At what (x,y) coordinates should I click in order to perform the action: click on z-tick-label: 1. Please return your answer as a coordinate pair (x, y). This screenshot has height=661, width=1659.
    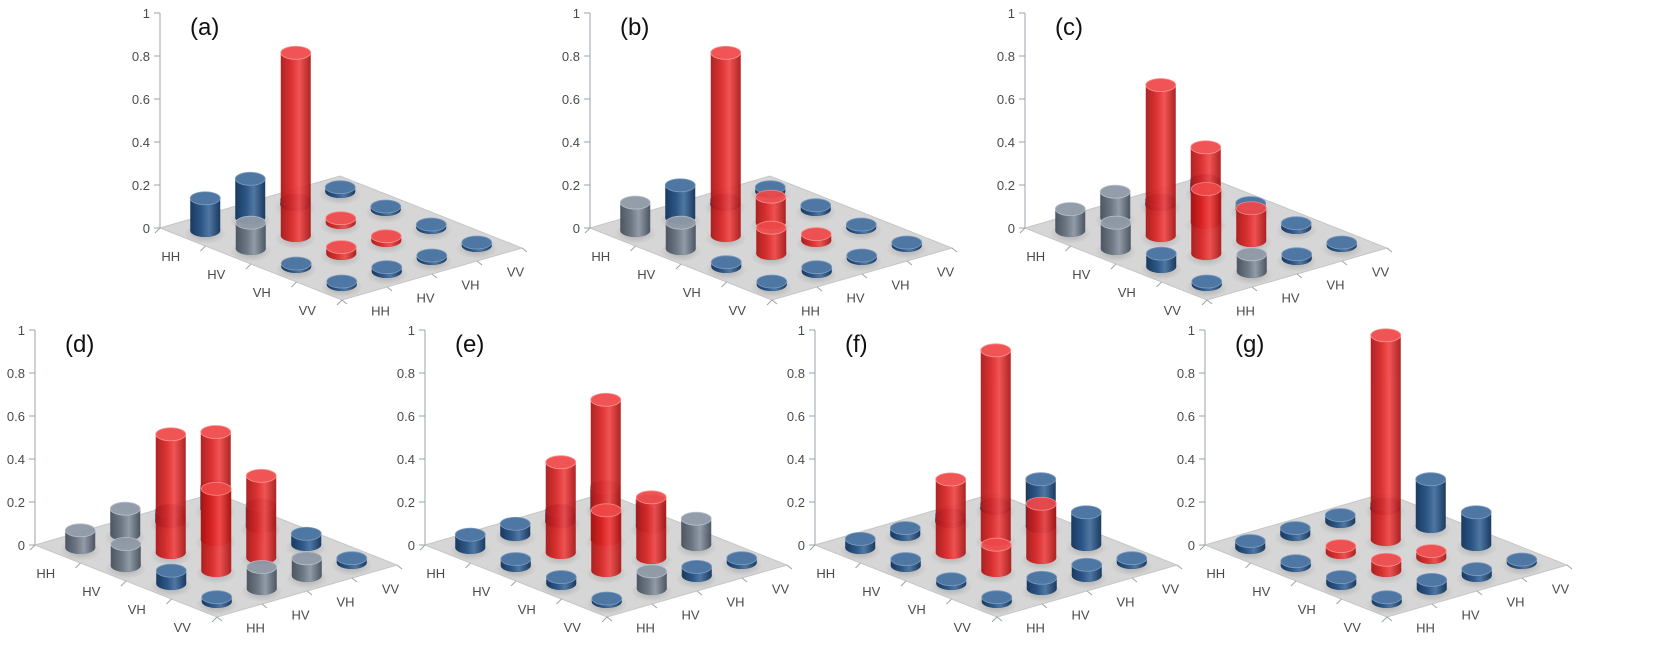
    Looking at the image, I should click on (1191, 330).